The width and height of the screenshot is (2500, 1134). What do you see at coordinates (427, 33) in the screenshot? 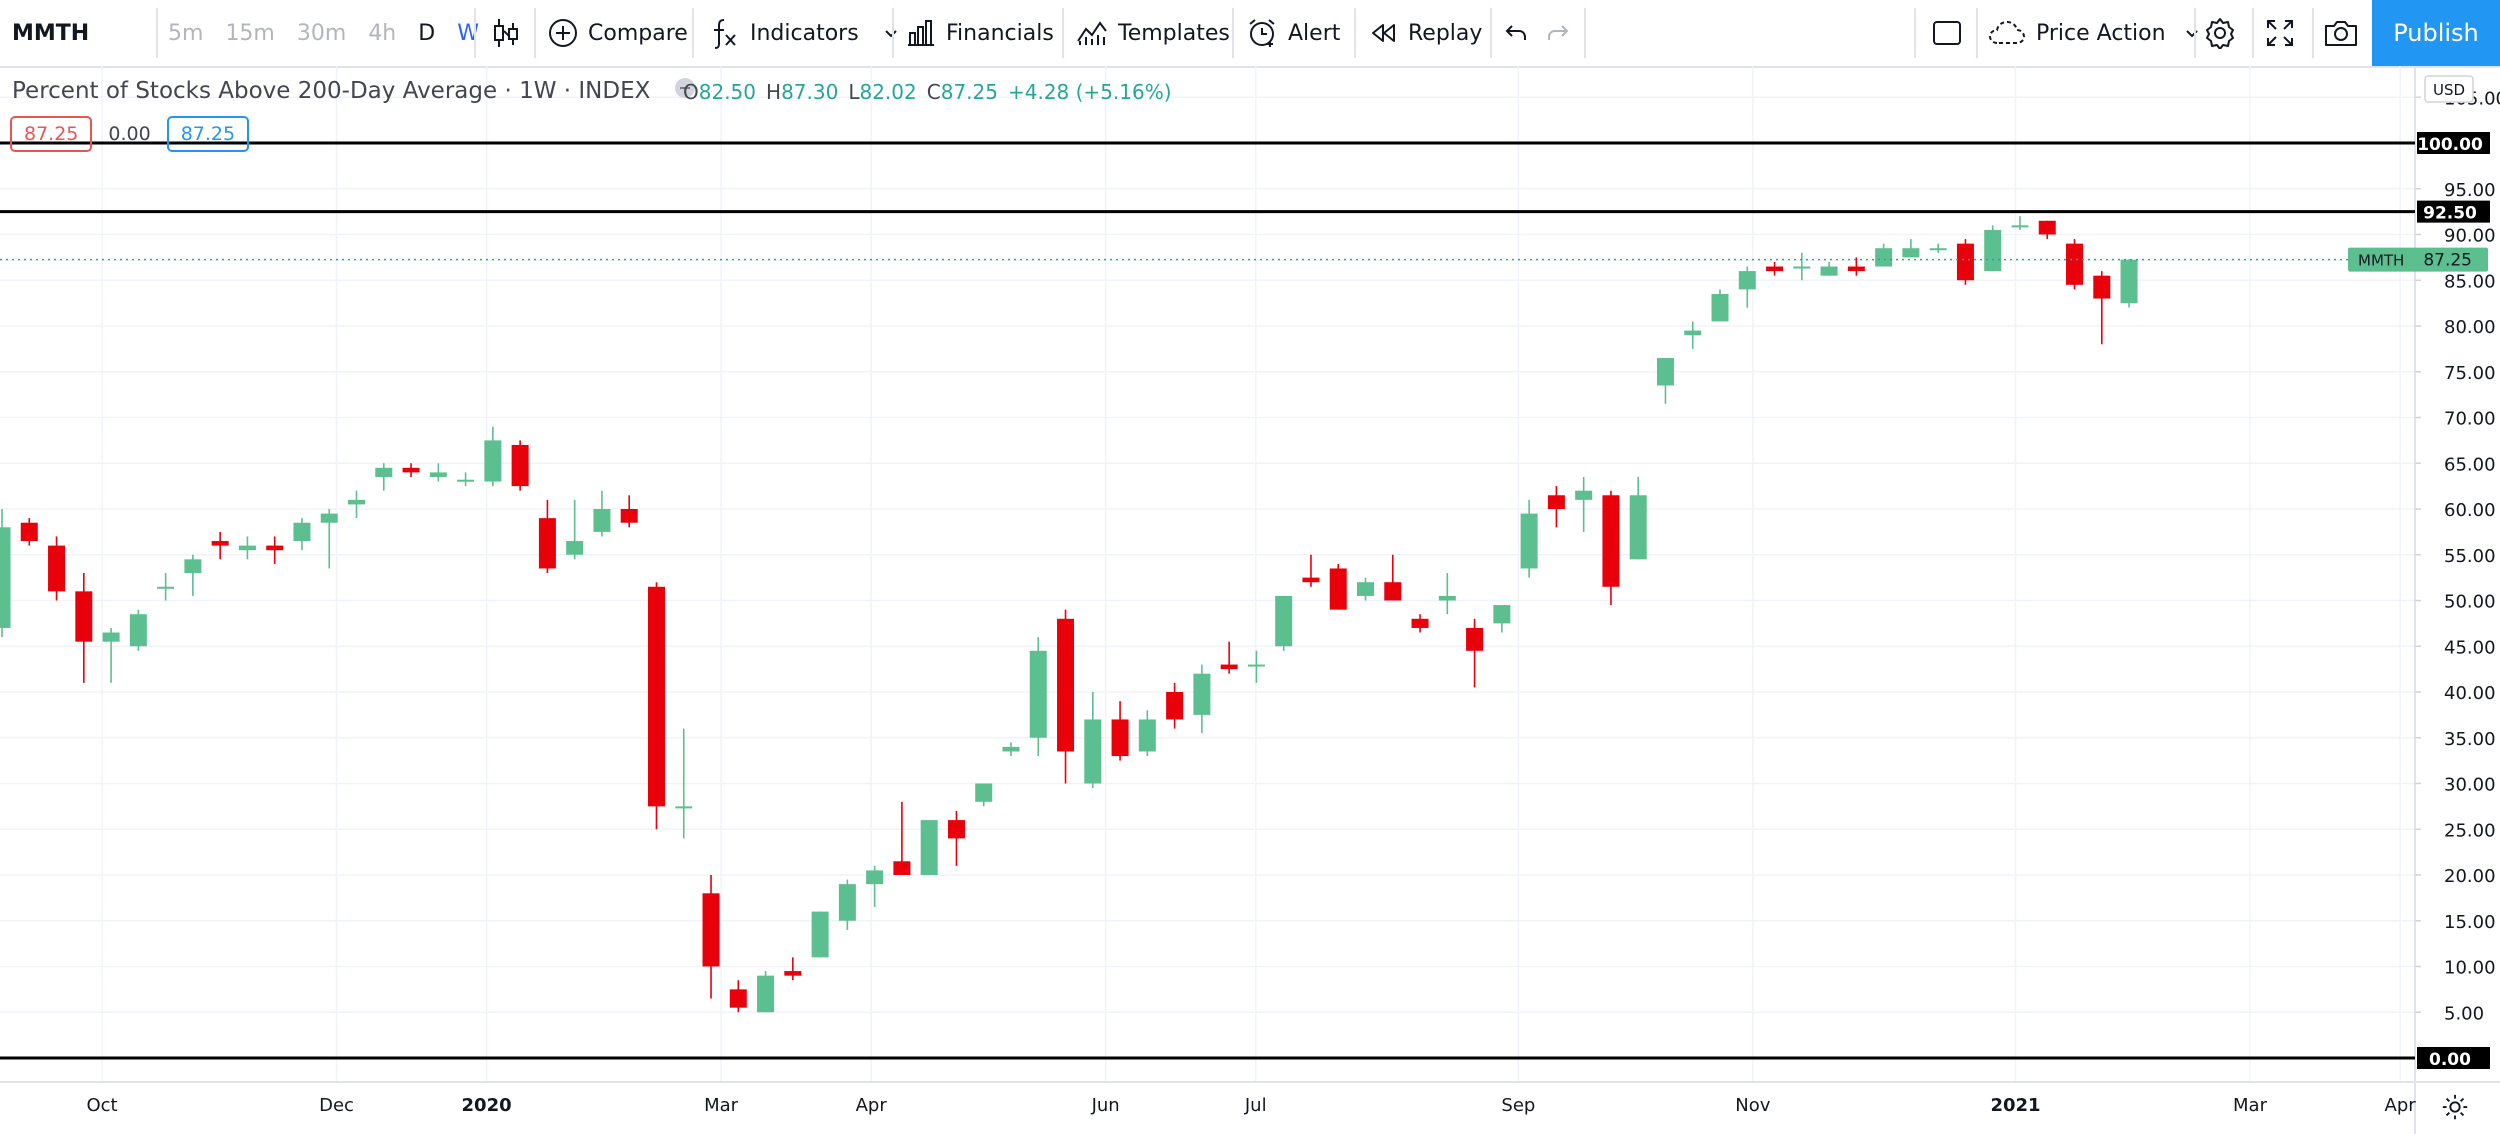
I see `interval-d: D` at bounding box center [427, 33].